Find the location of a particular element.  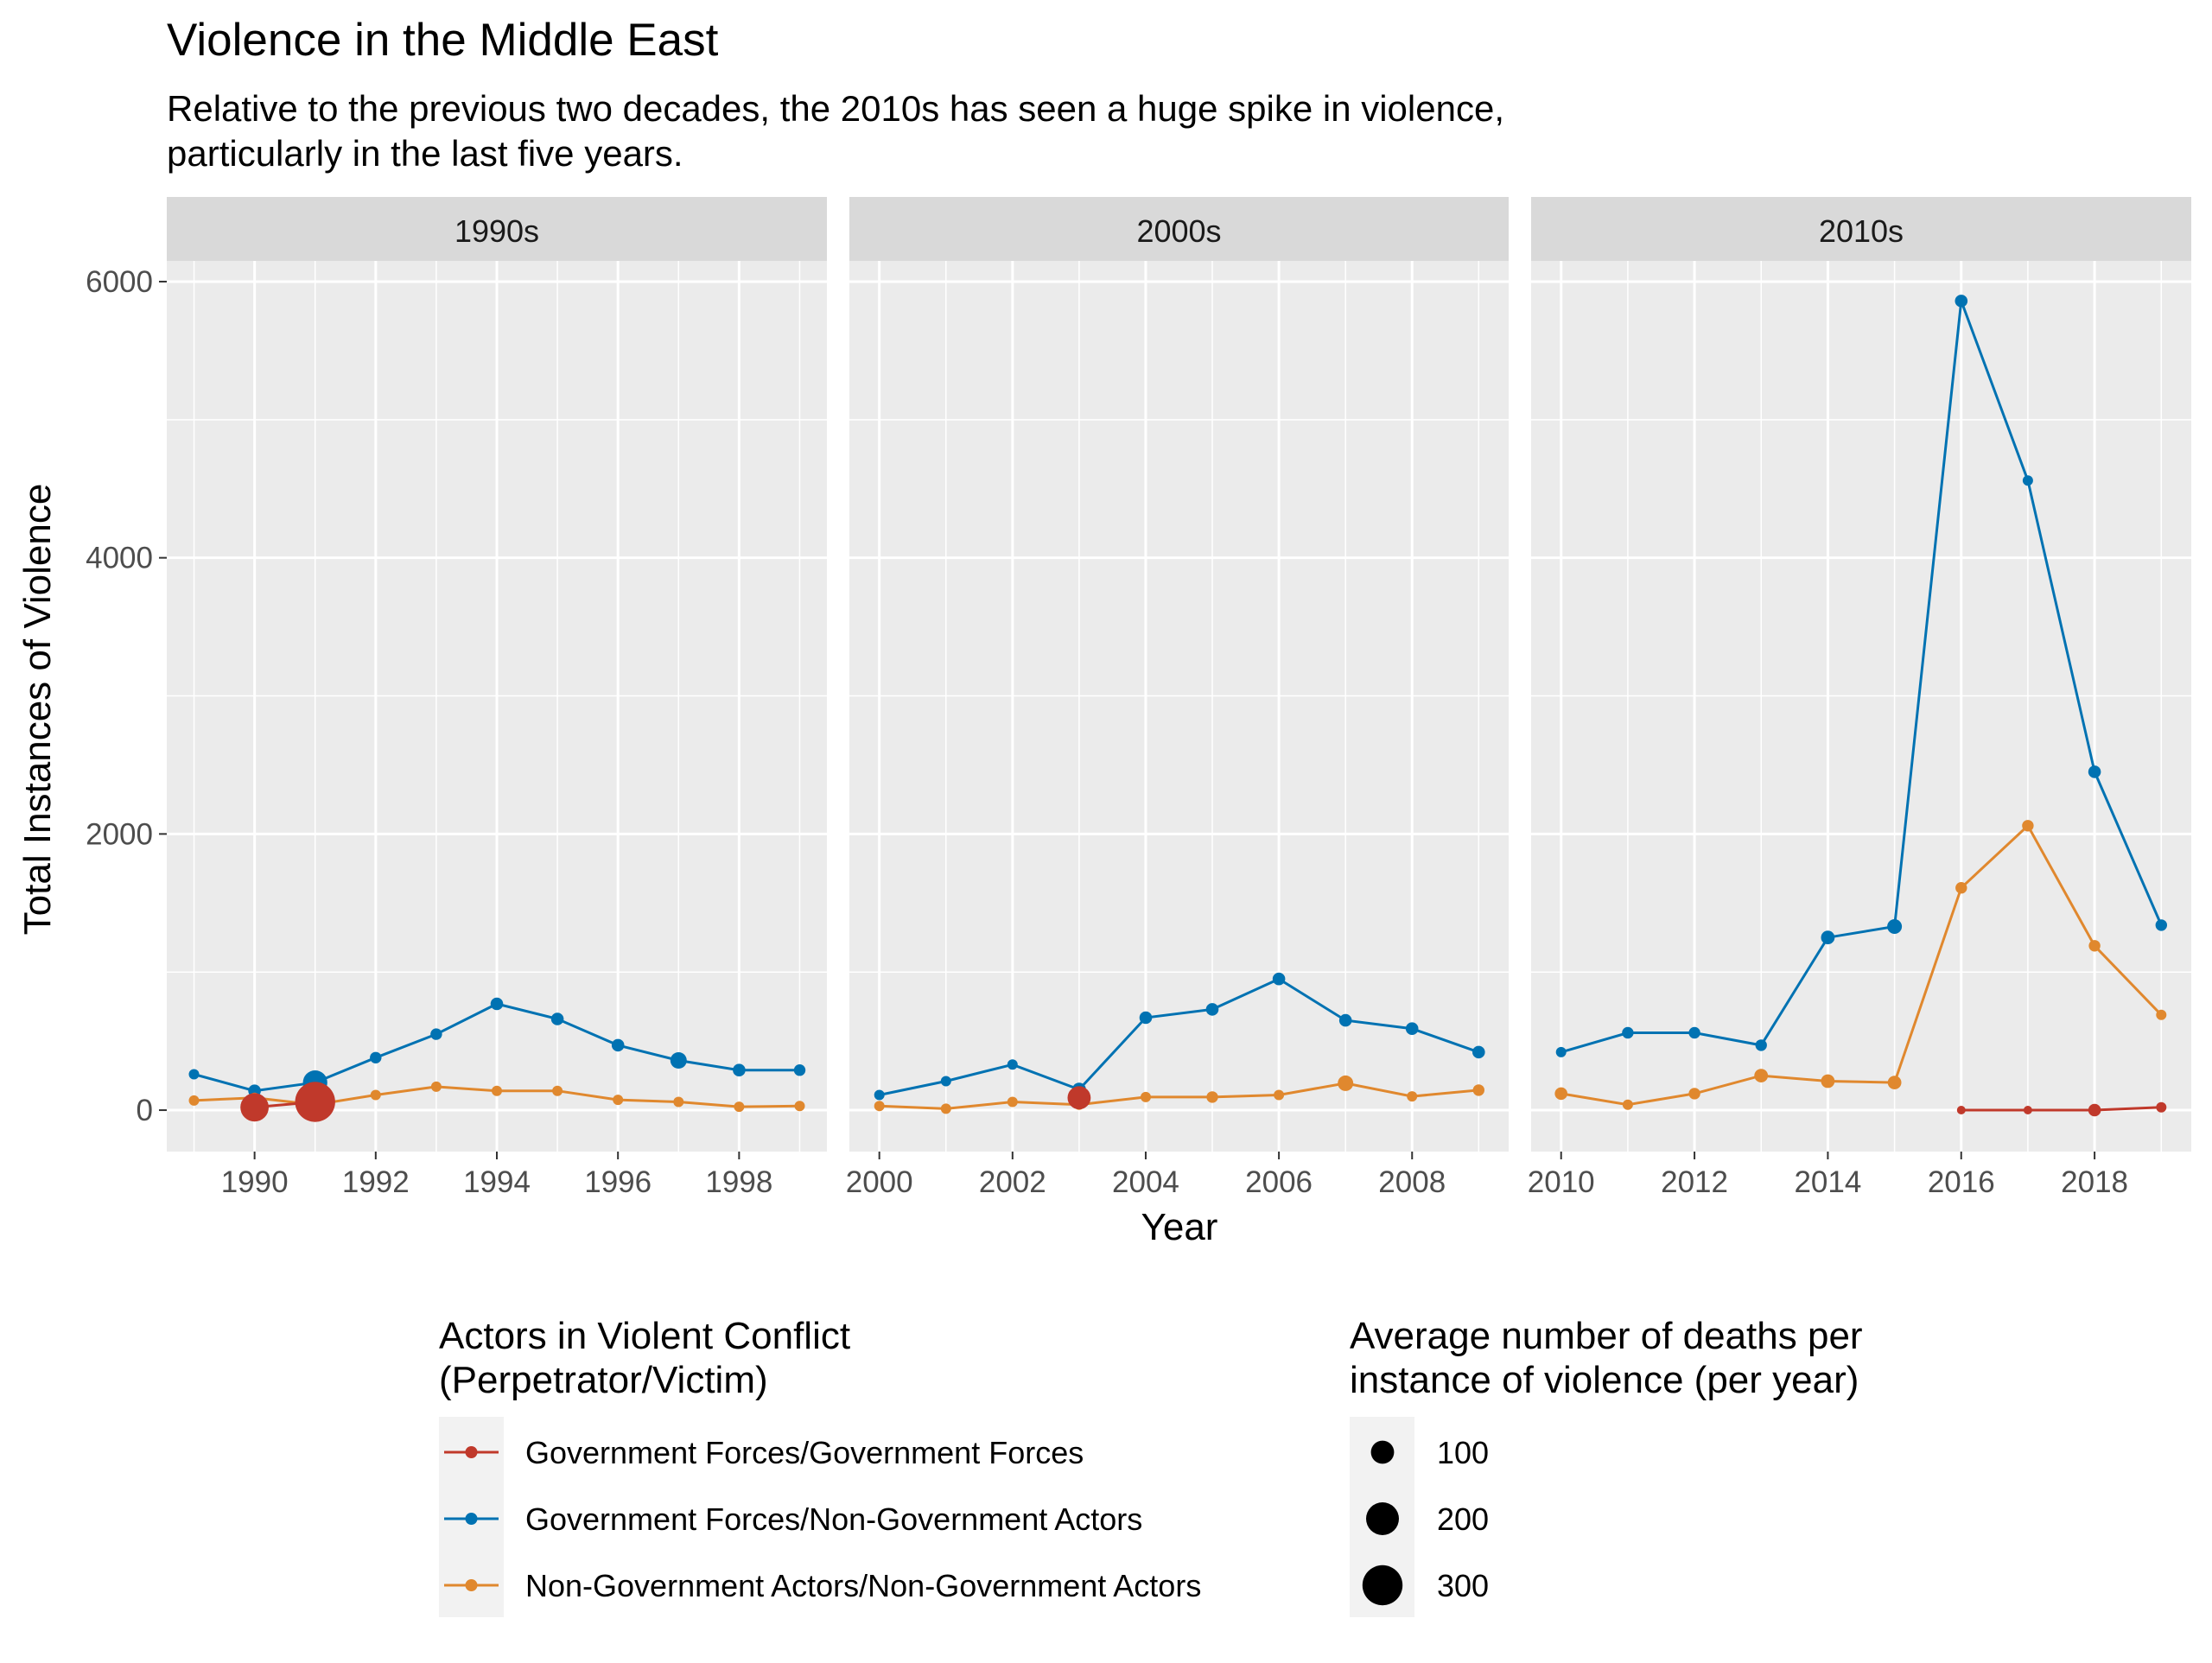

x-axis-ticks-2010s: 2010 2012 2014 2016 2018 is located at coordinates (1828, 1175).